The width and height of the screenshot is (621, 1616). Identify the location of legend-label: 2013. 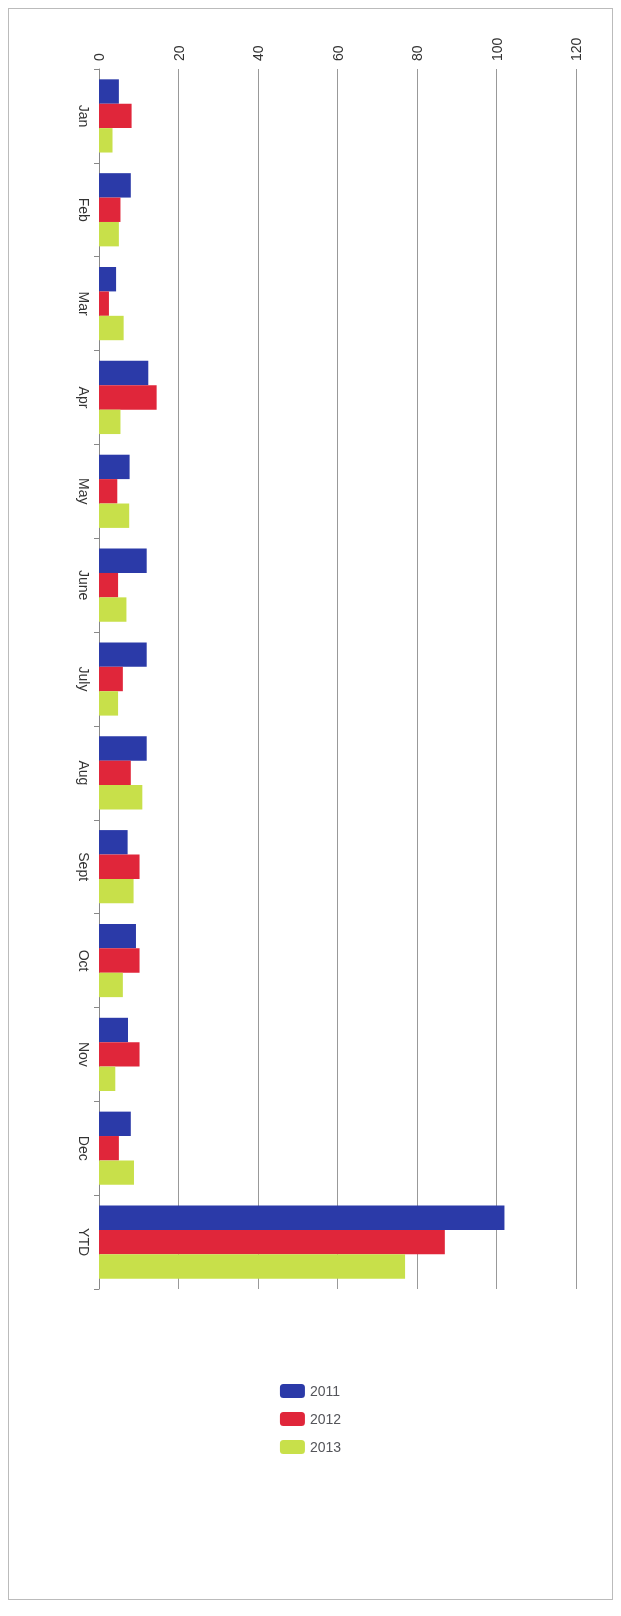
(325, 1447).